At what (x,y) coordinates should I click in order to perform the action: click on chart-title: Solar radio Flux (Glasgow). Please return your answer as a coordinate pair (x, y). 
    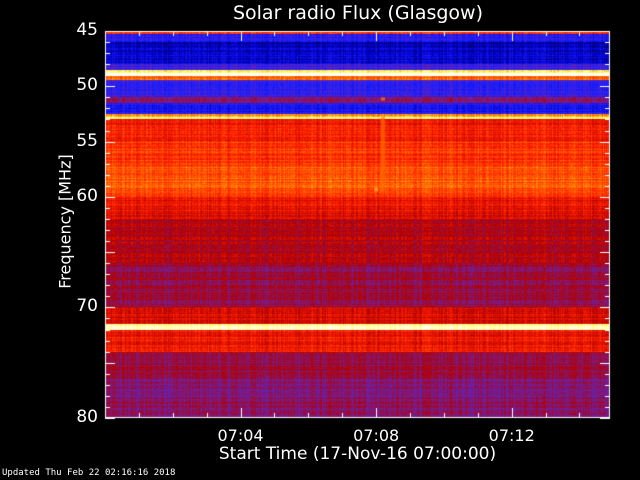
    Looking at the image, I should click on (358, 13).